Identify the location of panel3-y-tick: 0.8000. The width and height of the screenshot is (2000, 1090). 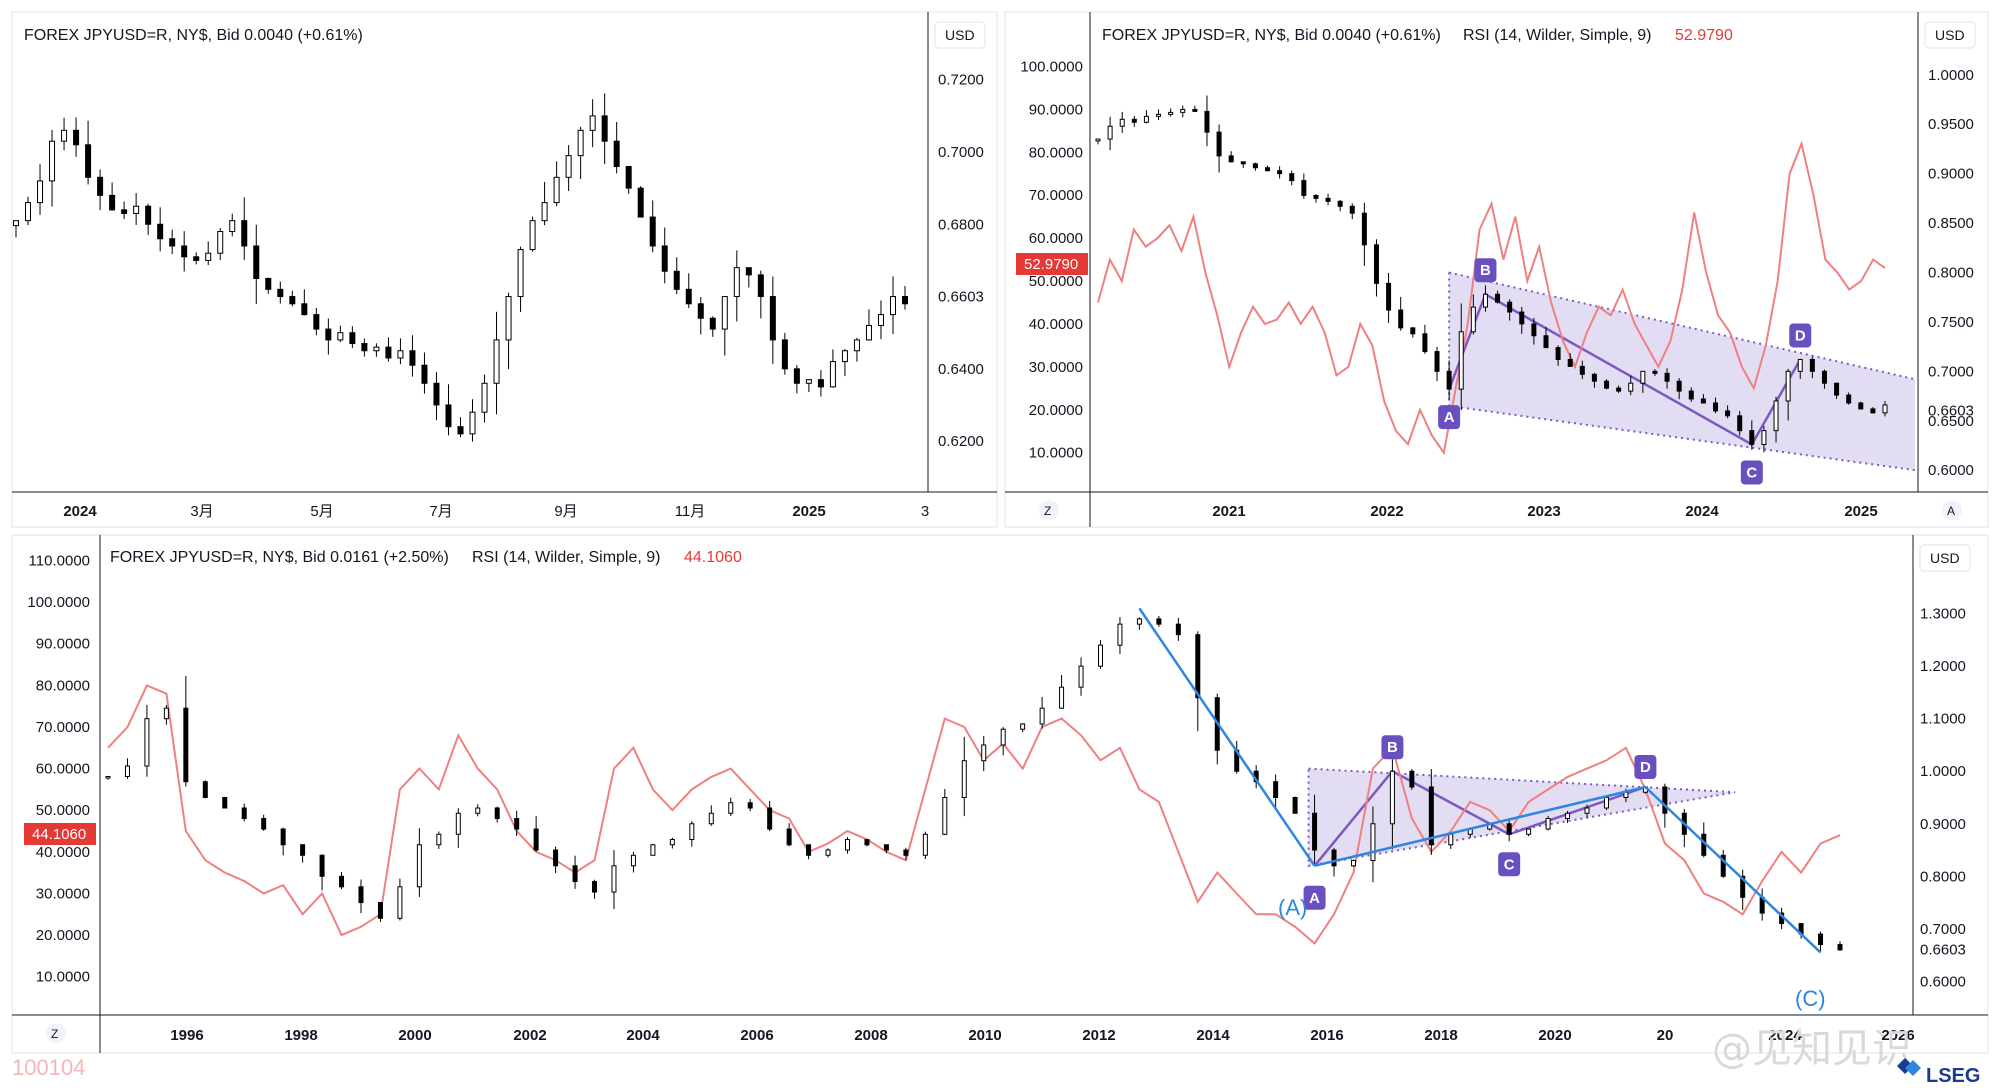
(1943, 876).